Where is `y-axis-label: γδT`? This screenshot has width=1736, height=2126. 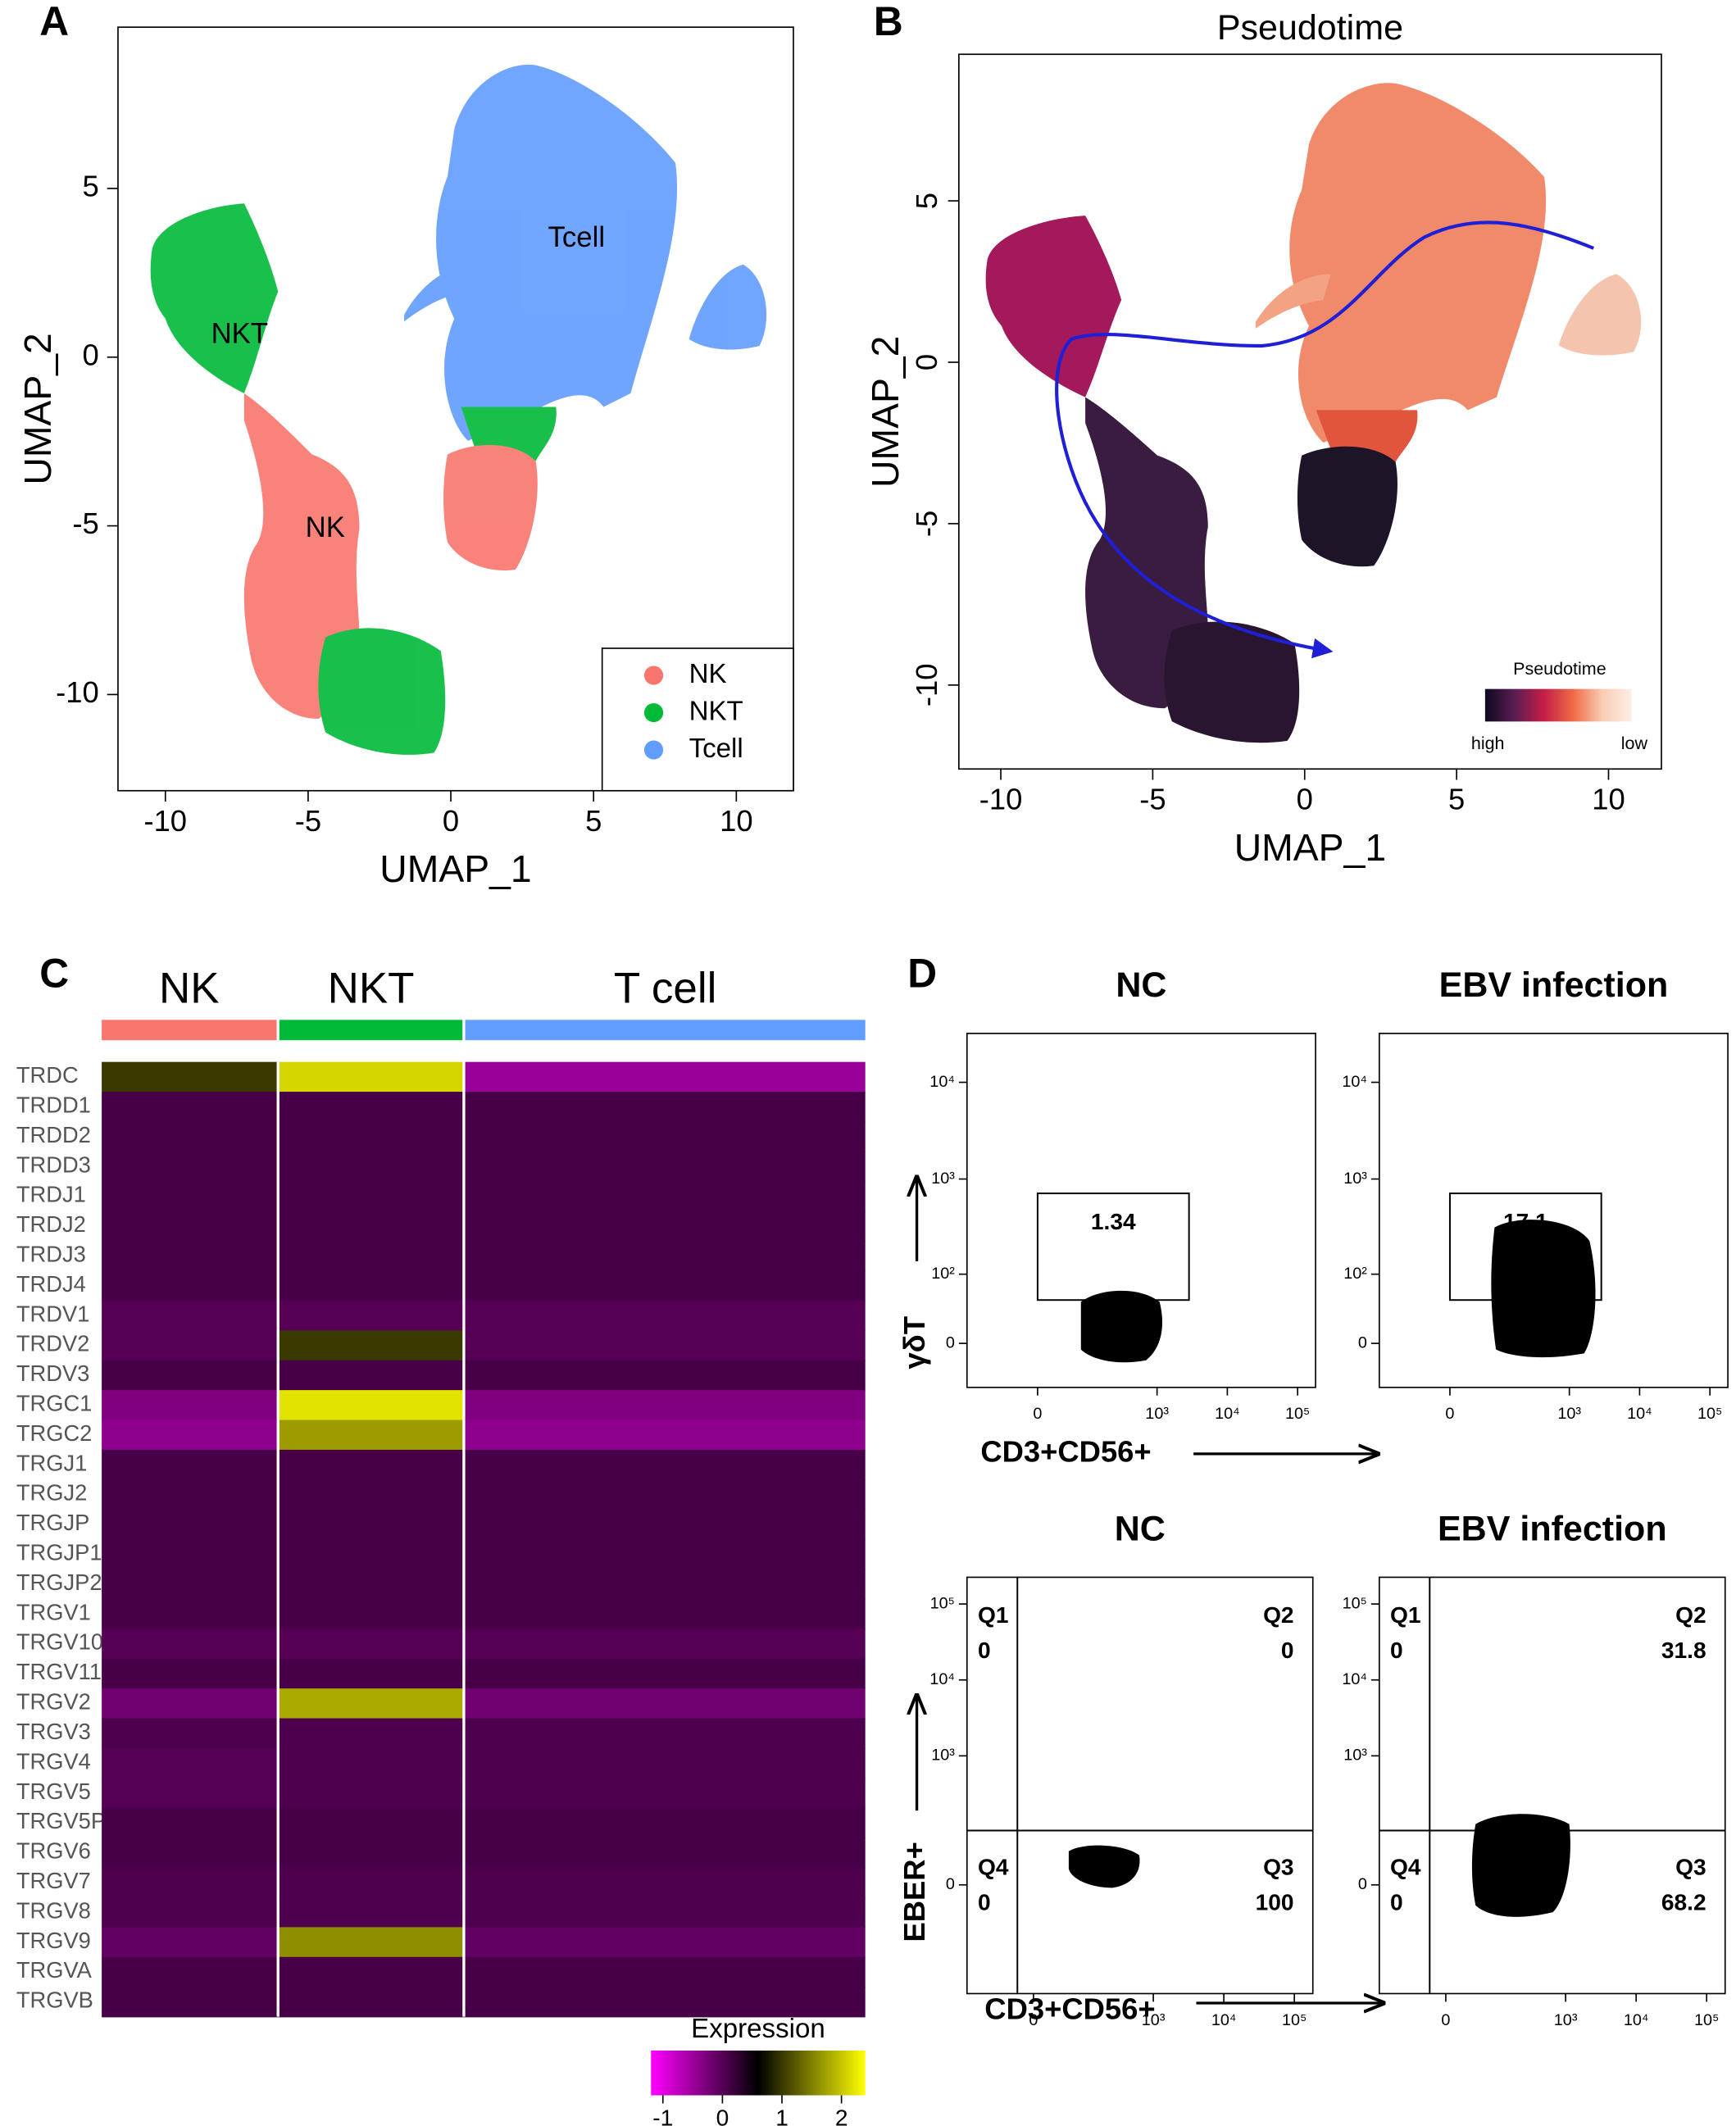
y-axis-label: γδT is located at coordinates (914, 1343).